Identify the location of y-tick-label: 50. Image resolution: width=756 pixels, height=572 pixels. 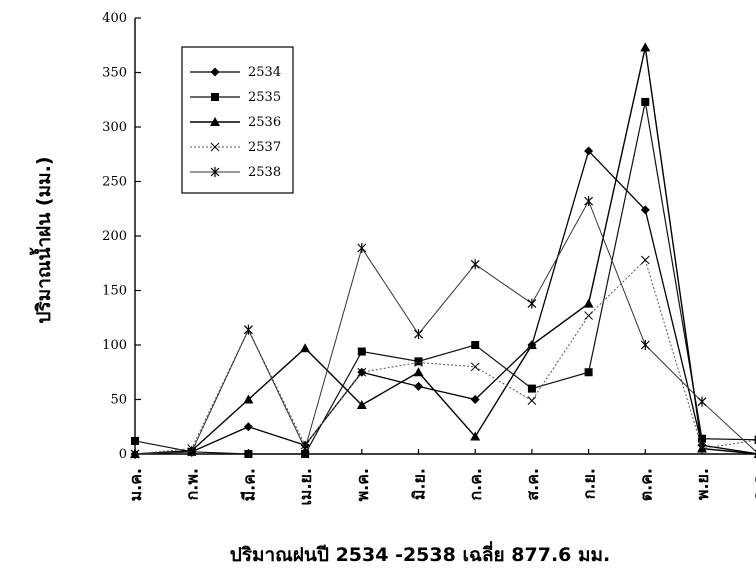
(118, 400).